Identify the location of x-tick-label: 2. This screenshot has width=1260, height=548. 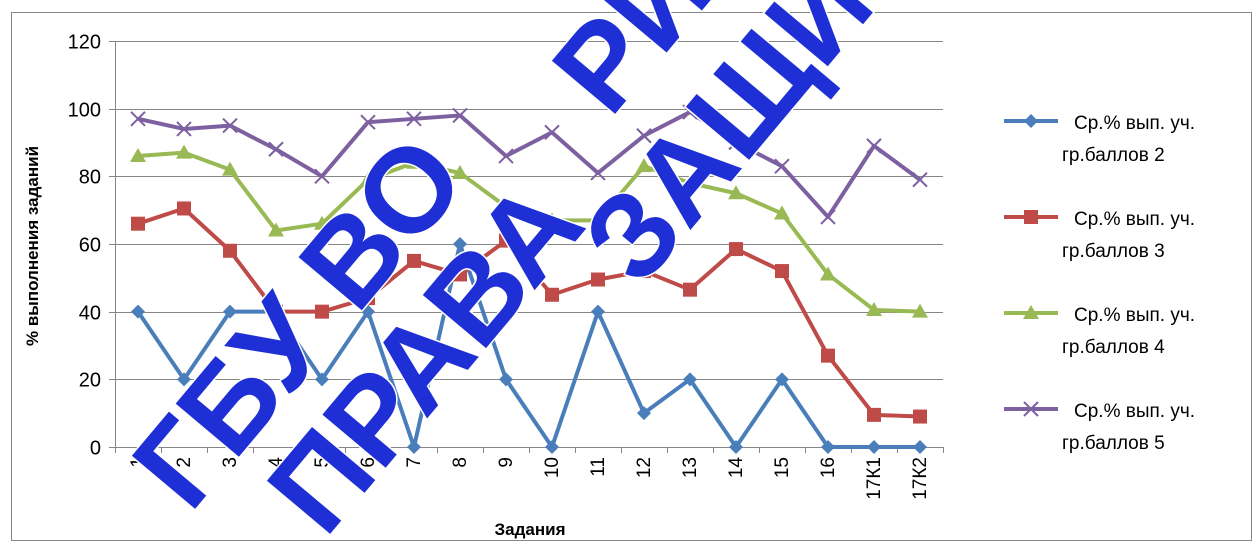
(184, 462).